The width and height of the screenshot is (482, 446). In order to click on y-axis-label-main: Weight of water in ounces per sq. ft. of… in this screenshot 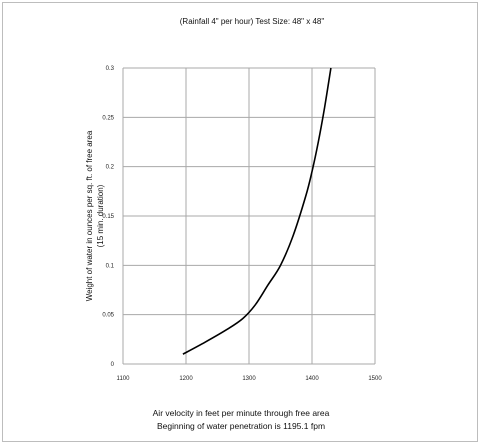, I will do `click(89, 216)`.